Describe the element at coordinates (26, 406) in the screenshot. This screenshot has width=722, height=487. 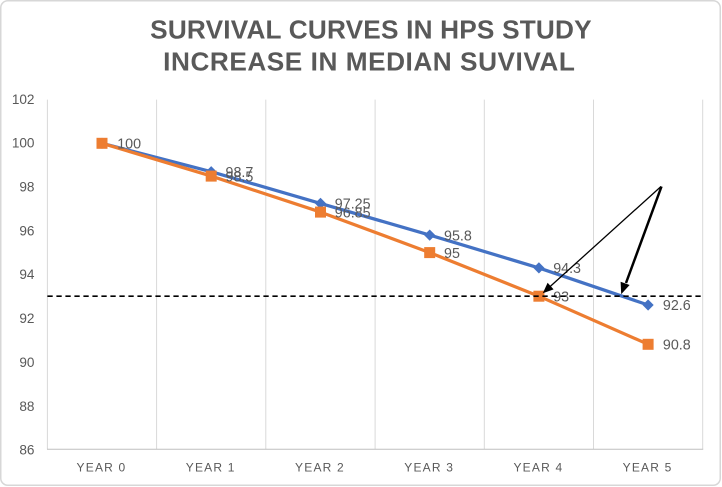
I see `svg-text: 88` at that location.